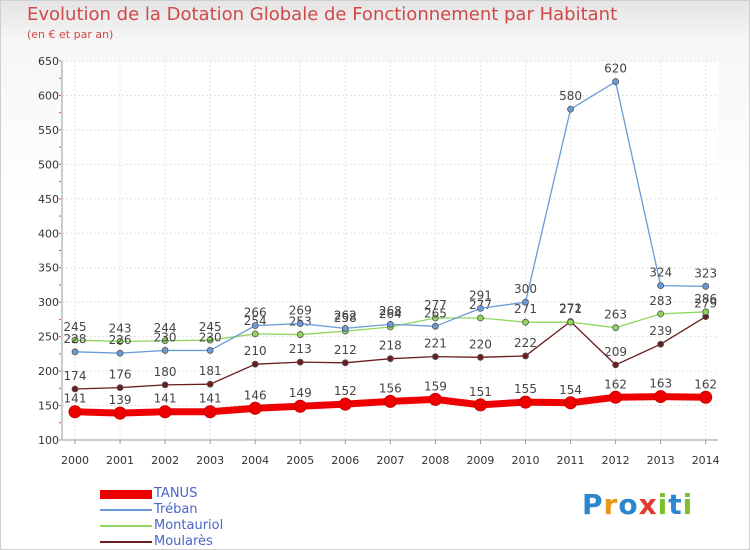 The width and height of the screenshot is (750, 550). I want to click on legend-item: Tréban, so click(210, 510).